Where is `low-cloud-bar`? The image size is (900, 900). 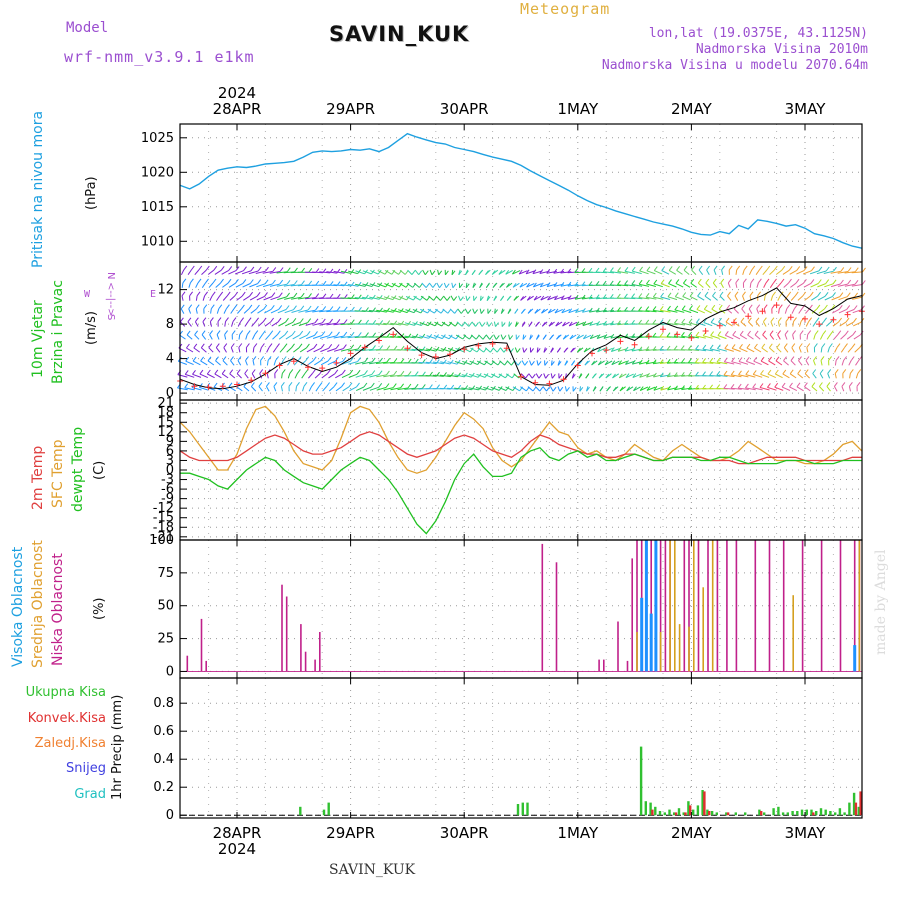
low-cloud-bar is located at coordinates (542, 607).